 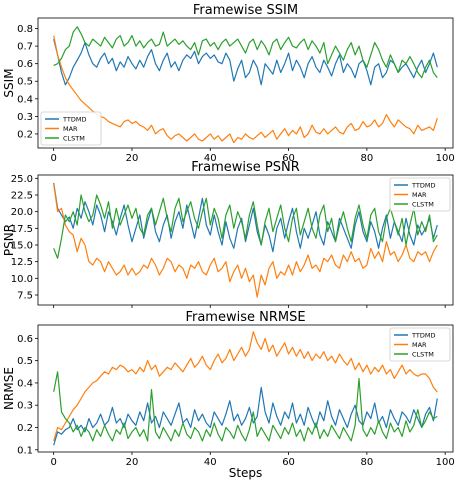 What do you see at coordinates (22, 229) in the screenshot?
I see `y-tick-label: 17.5` at bounding box center [22, 229].